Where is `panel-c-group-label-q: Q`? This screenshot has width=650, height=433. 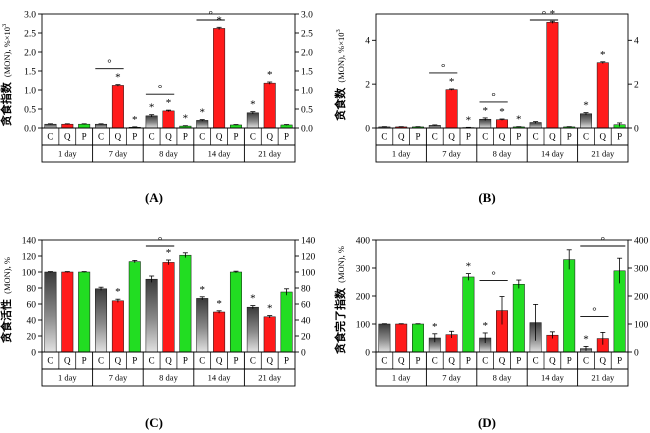 panel-c-group-label-q: Q is located at coordinates (168, 361).